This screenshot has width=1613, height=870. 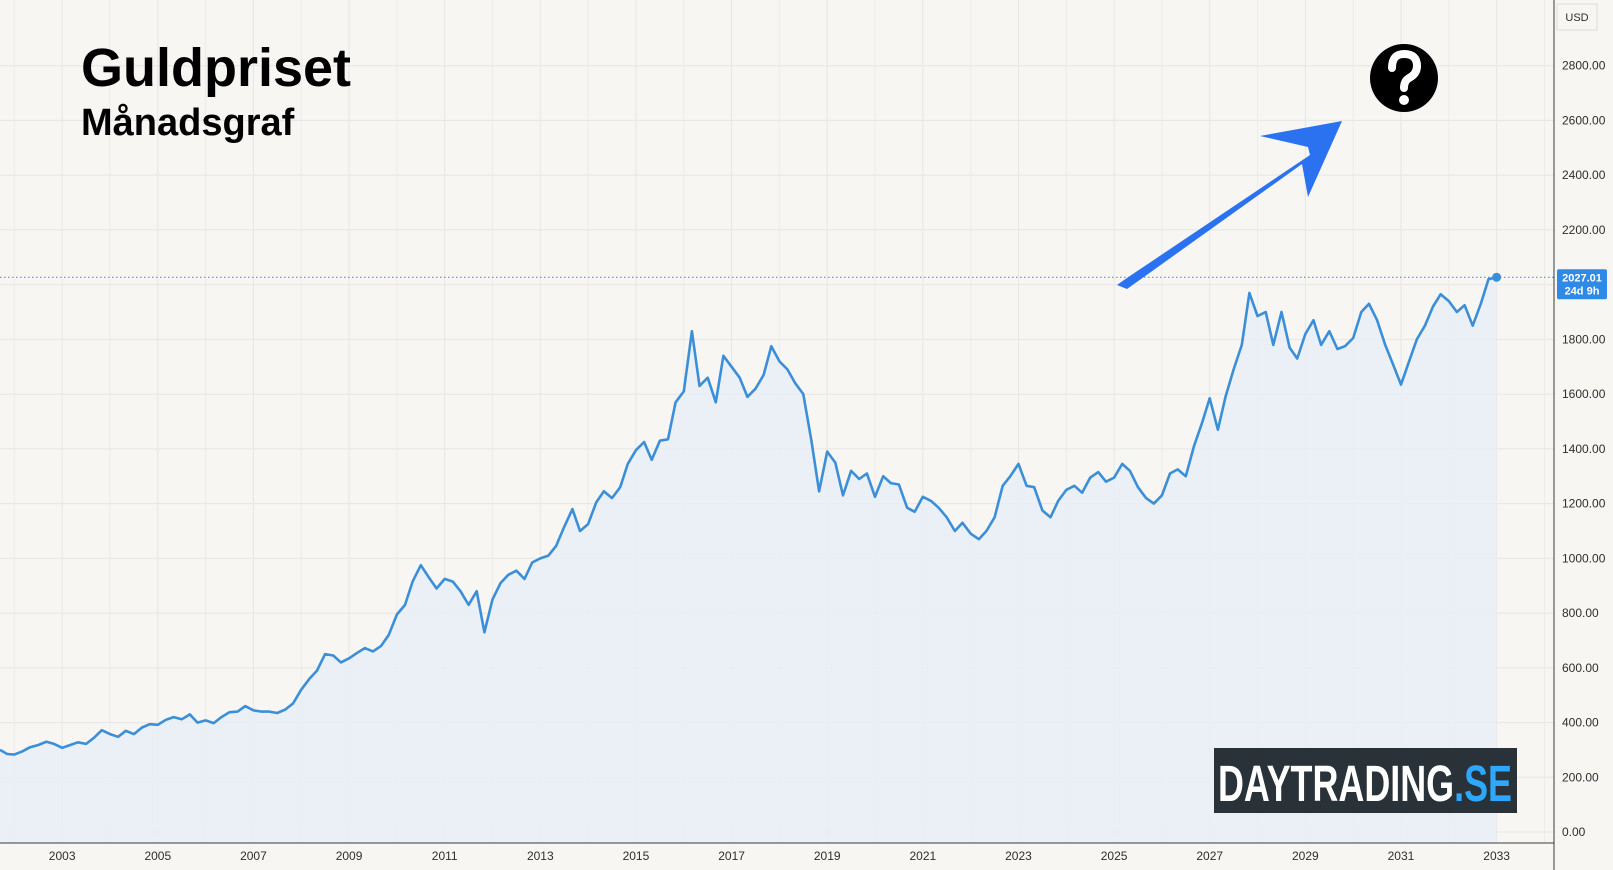 I want to click on daytrading-logo: DAYTRADING.SE, so click(x=1365, y=780).